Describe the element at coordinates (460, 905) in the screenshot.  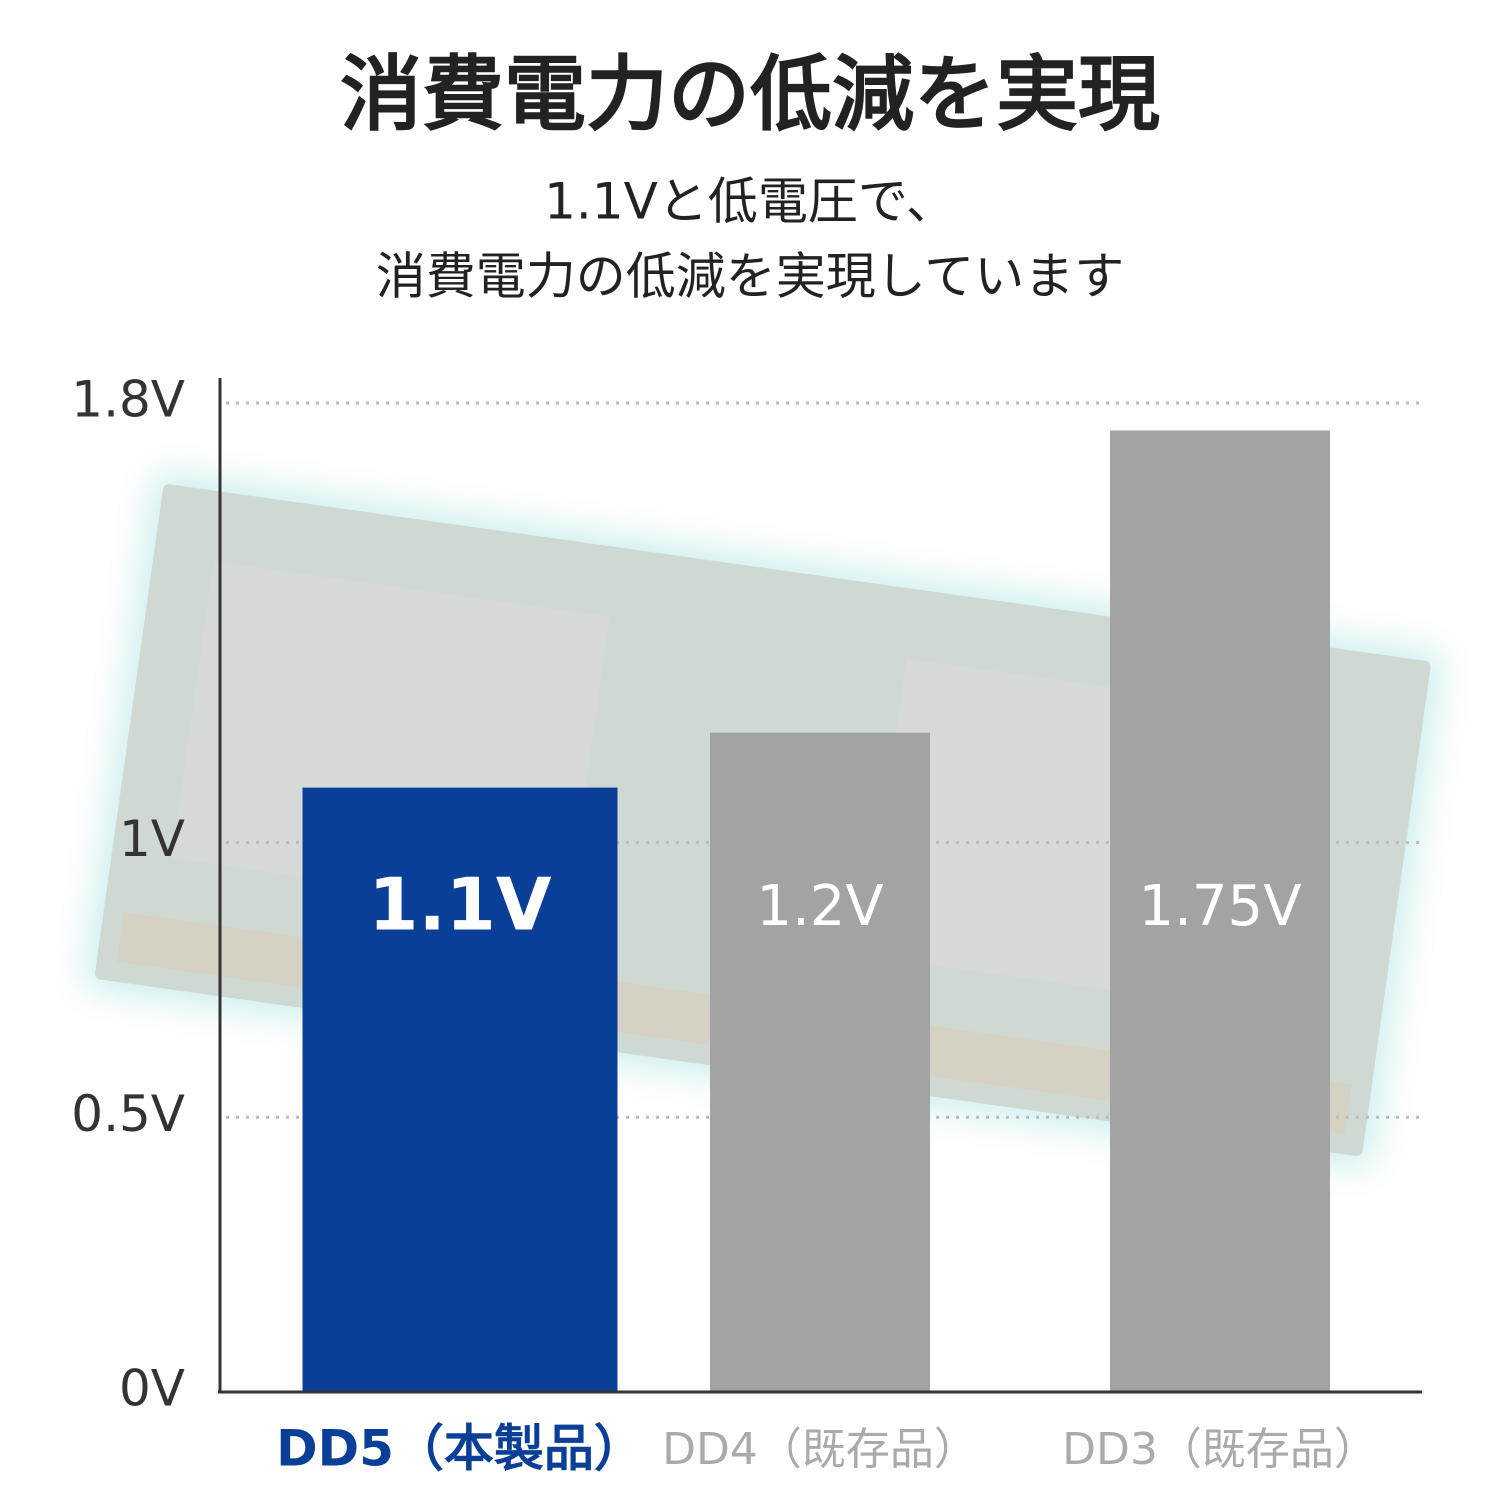
I see `value-label: 1.1V` at that location.